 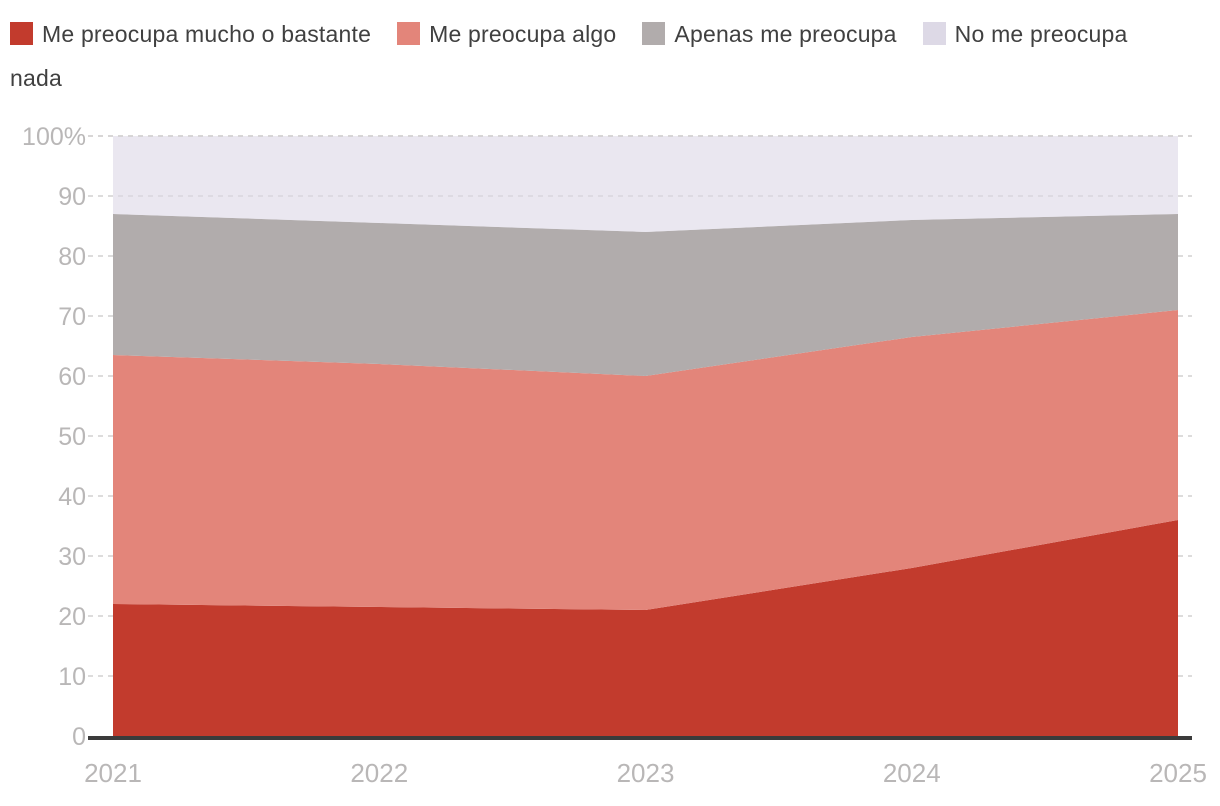 What do you see at coordinates (72, 197) in the screenshot?
I see `y-tick-label: 90` at bounding box center [72, 197].